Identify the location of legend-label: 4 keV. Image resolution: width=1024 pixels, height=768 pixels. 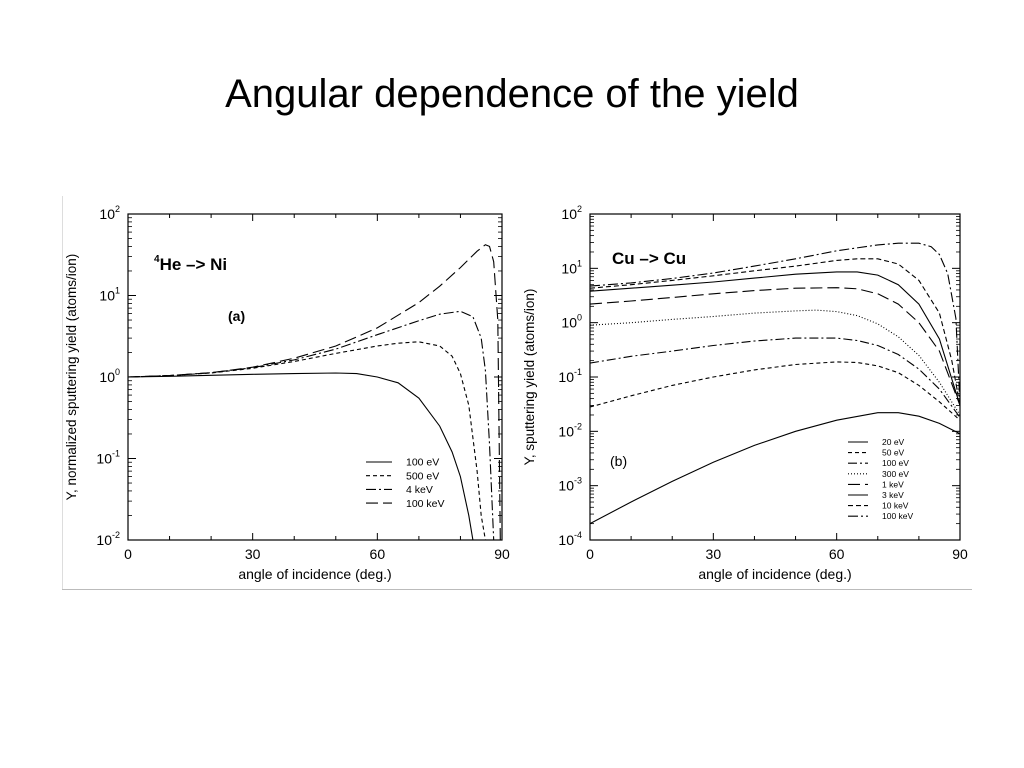
(419, 490).